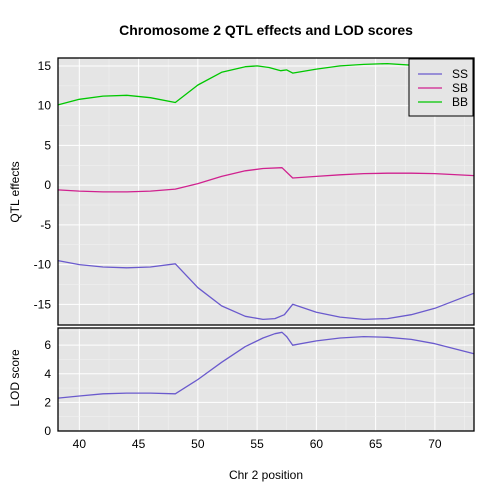 Image resolution: width=504 pixels, height=504 pixels. Describe the element at coordinates (139, 444) in the screenshot. I see `x-tick-label: 45` at that location.